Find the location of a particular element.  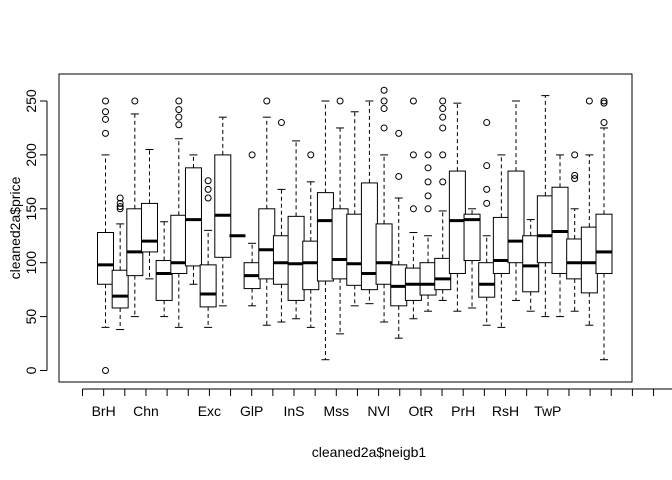

x-tick-label: Mss is located at coordinates (336, 411).